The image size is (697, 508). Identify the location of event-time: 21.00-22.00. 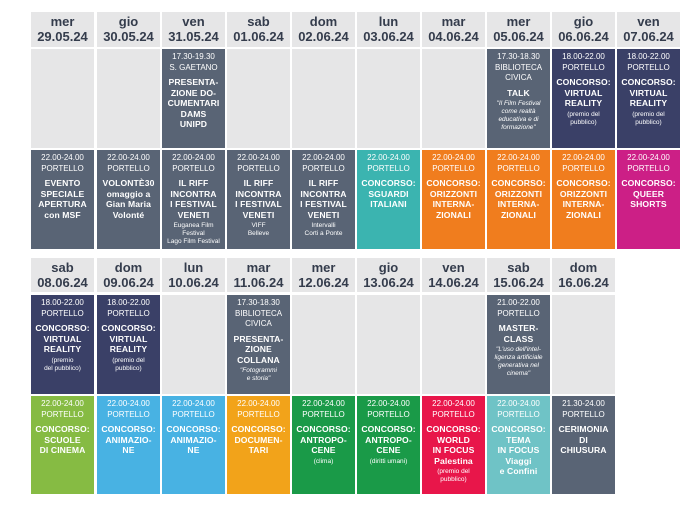
(518, 302).